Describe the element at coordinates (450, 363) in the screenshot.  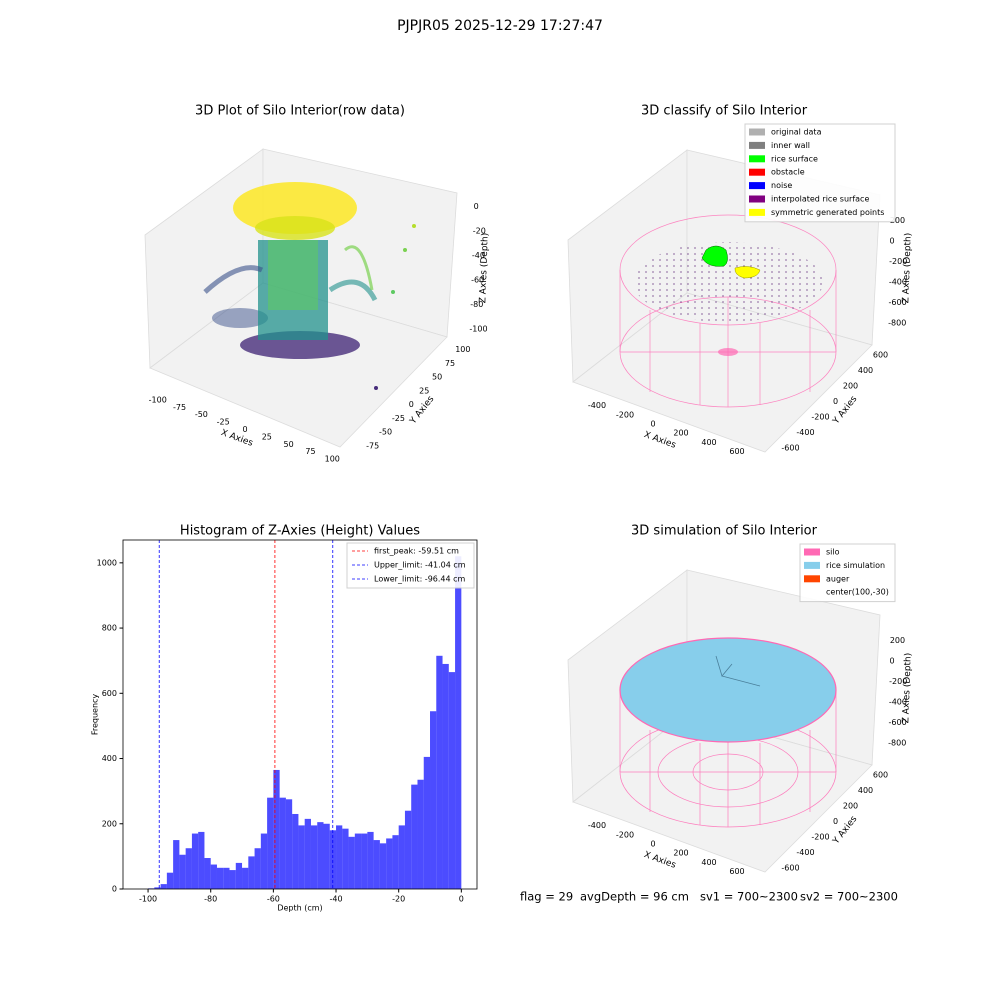
I see `y-tick-label: 75` at that location.